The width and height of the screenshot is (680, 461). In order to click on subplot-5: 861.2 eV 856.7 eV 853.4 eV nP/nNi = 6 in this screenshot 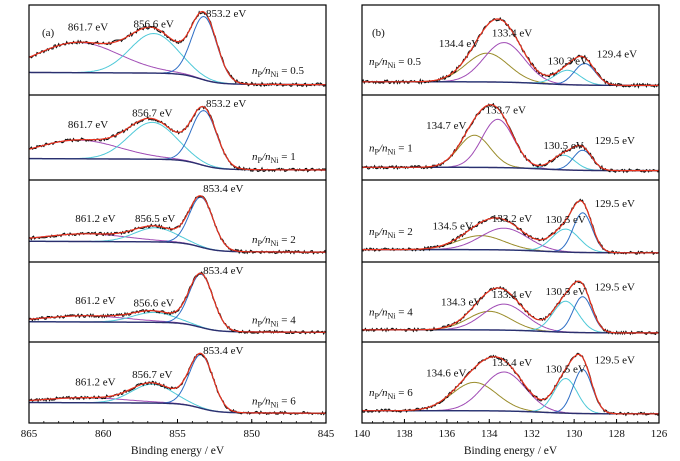, I will do `click(177, 380)`.